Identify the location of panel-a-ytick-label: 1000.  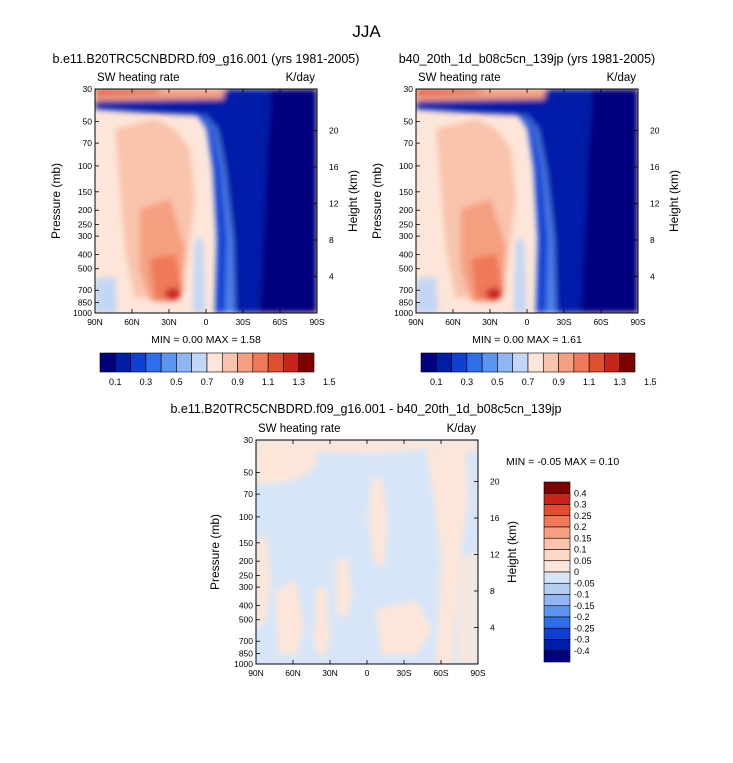
(82, 313).